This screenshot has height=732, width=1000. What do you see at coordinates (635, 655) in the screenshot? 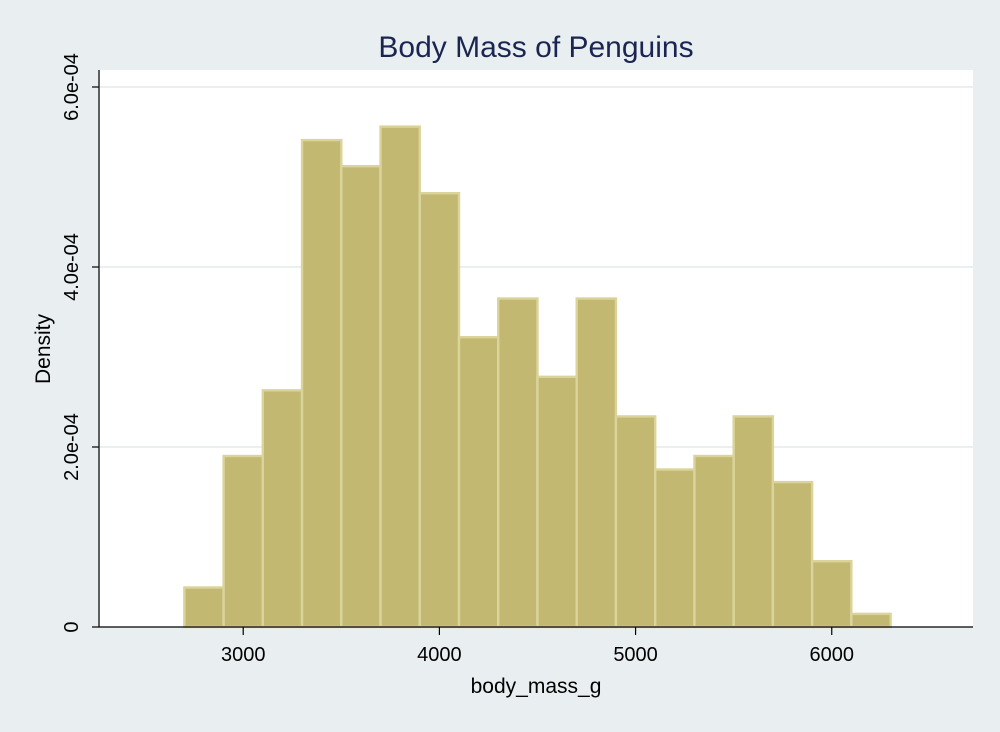
I see `x-tick-label: 5000` at bounding box center [635, 655].